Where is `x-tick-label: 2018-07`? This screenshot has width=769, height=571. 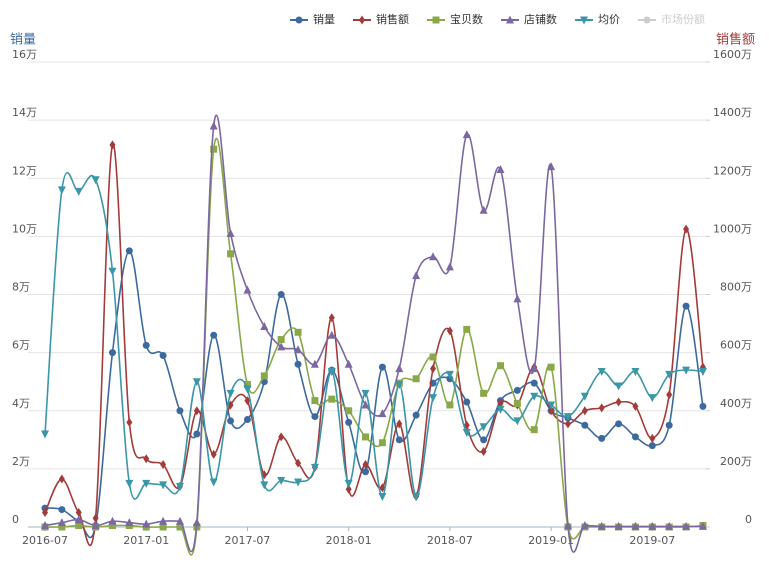 x-tick-label: 2018-07 is located at coordinates (450, 540).